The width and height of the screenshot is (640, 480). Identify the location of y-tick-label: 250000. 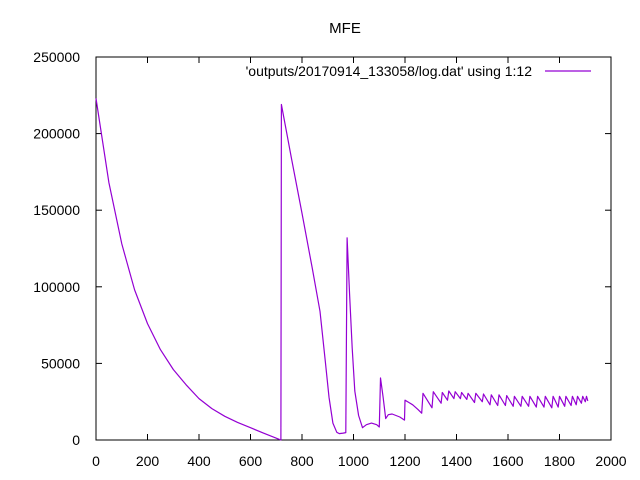
(56, 57).